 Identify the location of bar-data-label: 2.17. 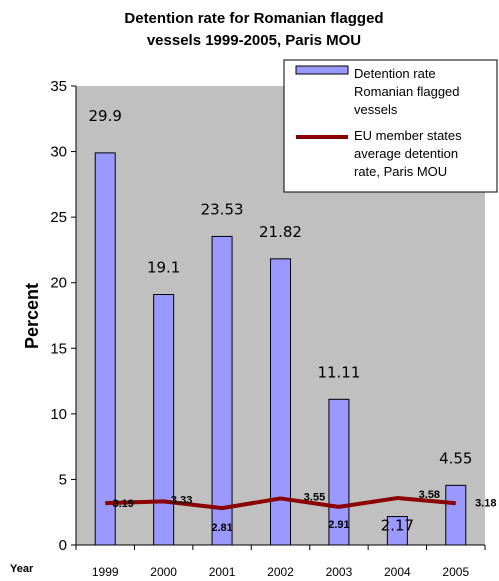
(397, 526).